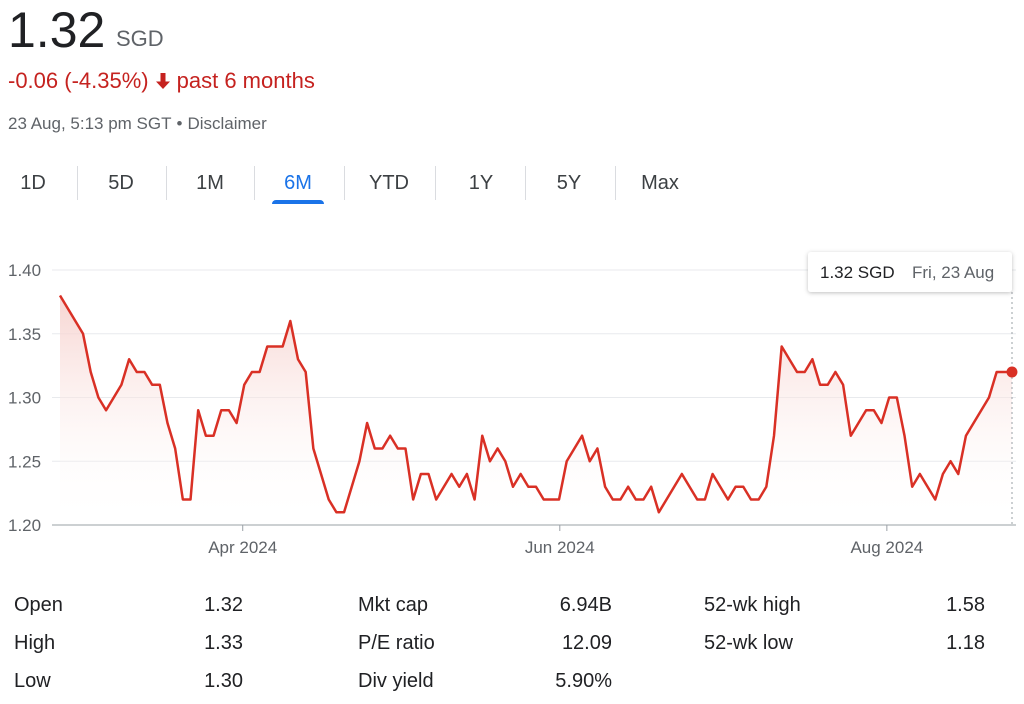 This screenshot has height=704, width=1024. Describe the element at coordinates (396, 681) in the screenshot. I see `stat-label: Div yield` at that location.